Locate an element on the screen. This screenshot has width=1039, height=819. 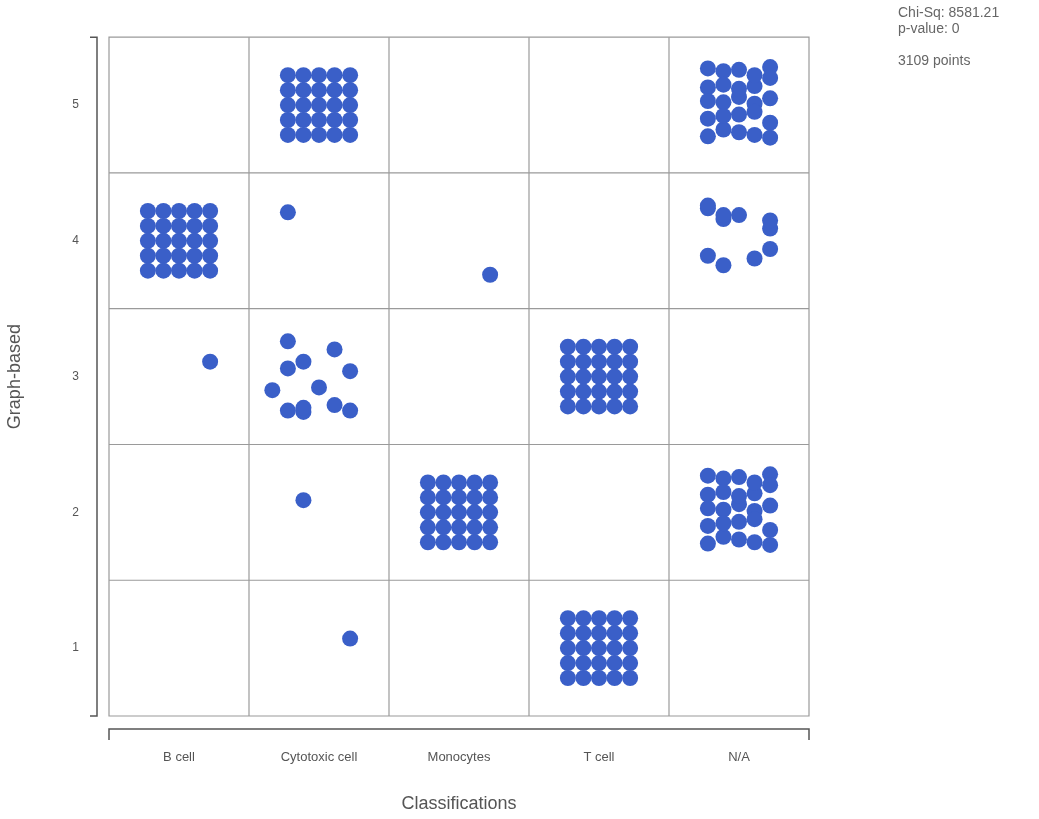
y-tick-label: 5 is located at coordinates (76, 104).